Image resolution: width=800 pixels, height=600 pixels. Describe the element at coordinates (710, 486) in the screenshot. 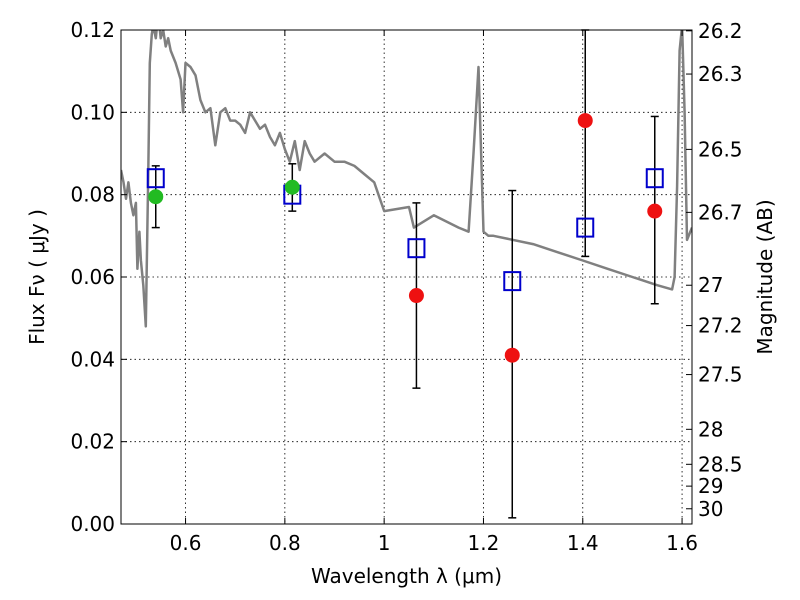

I see `right-tick-label: 29` at that location.